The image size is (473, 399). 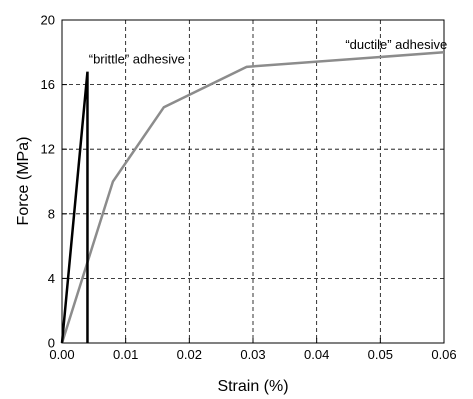 I want to click on brittle-adhesive-line, so click(x=74, y=207).